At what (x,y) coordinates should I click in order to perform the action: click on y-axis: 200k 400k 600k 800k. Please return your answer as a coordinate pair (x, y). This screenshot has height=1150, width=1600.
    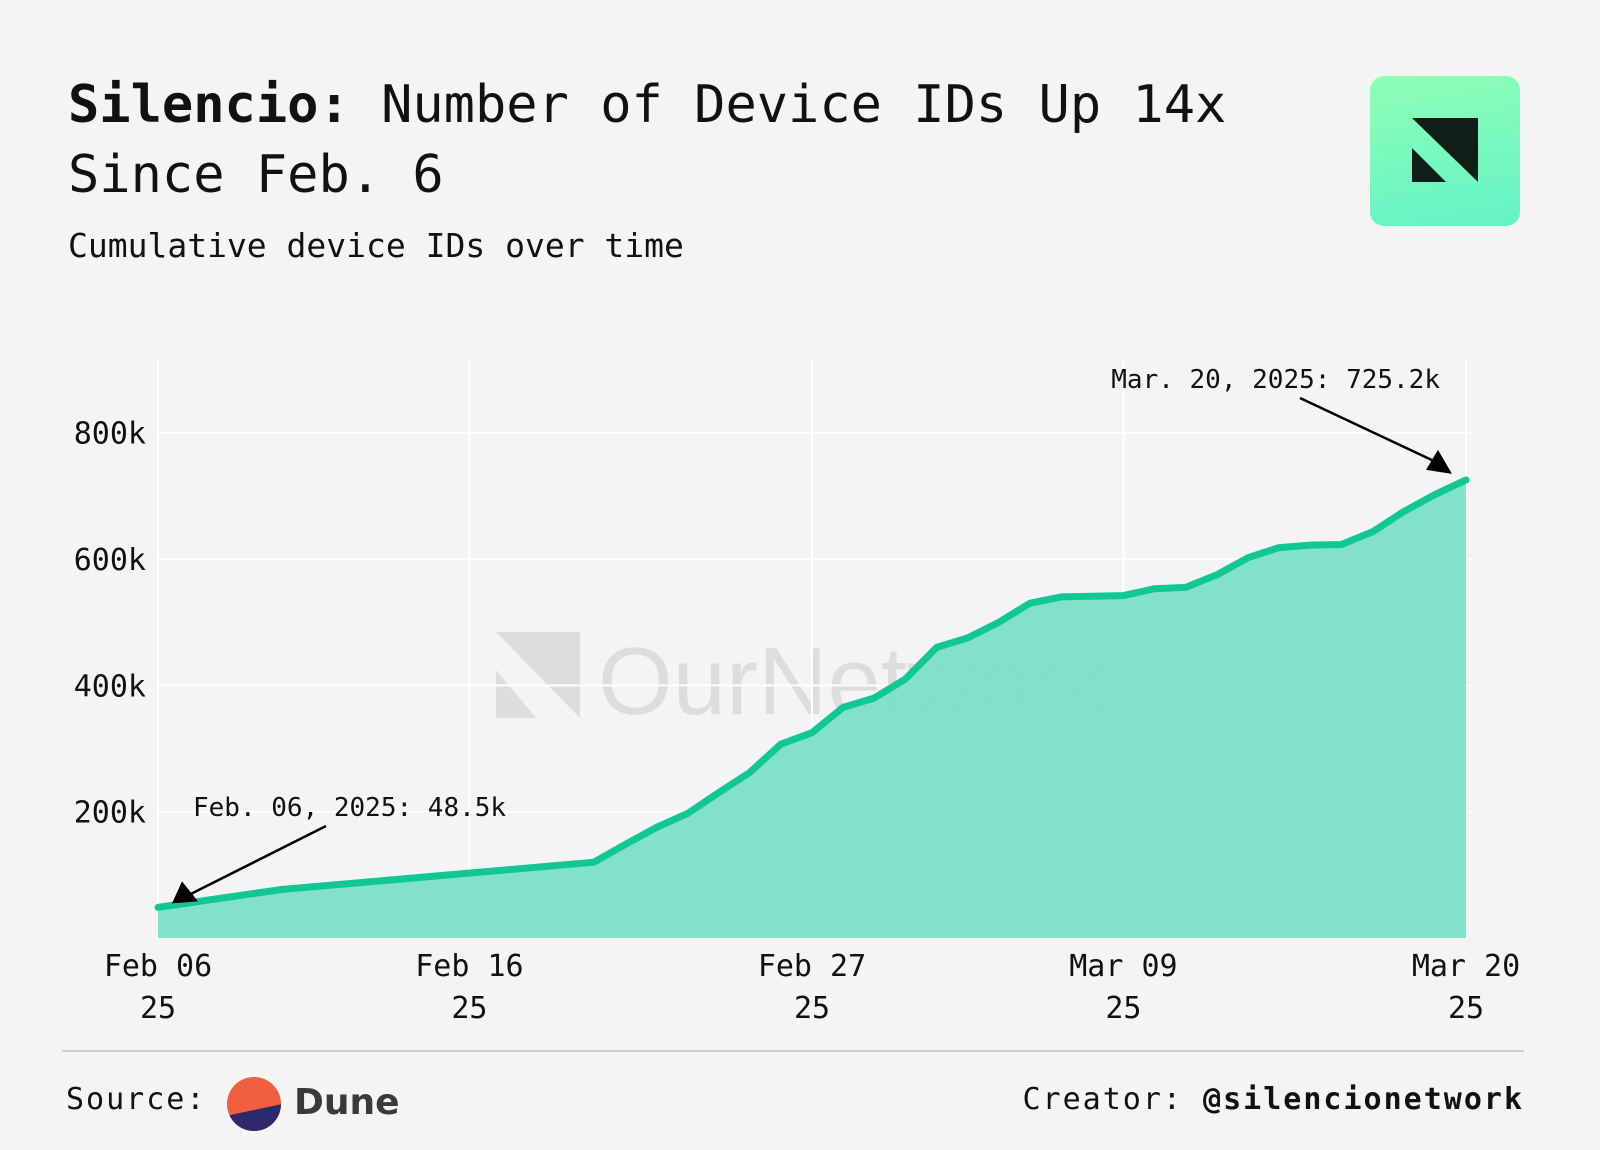
    Looking at the image, I should click on (110, 624).